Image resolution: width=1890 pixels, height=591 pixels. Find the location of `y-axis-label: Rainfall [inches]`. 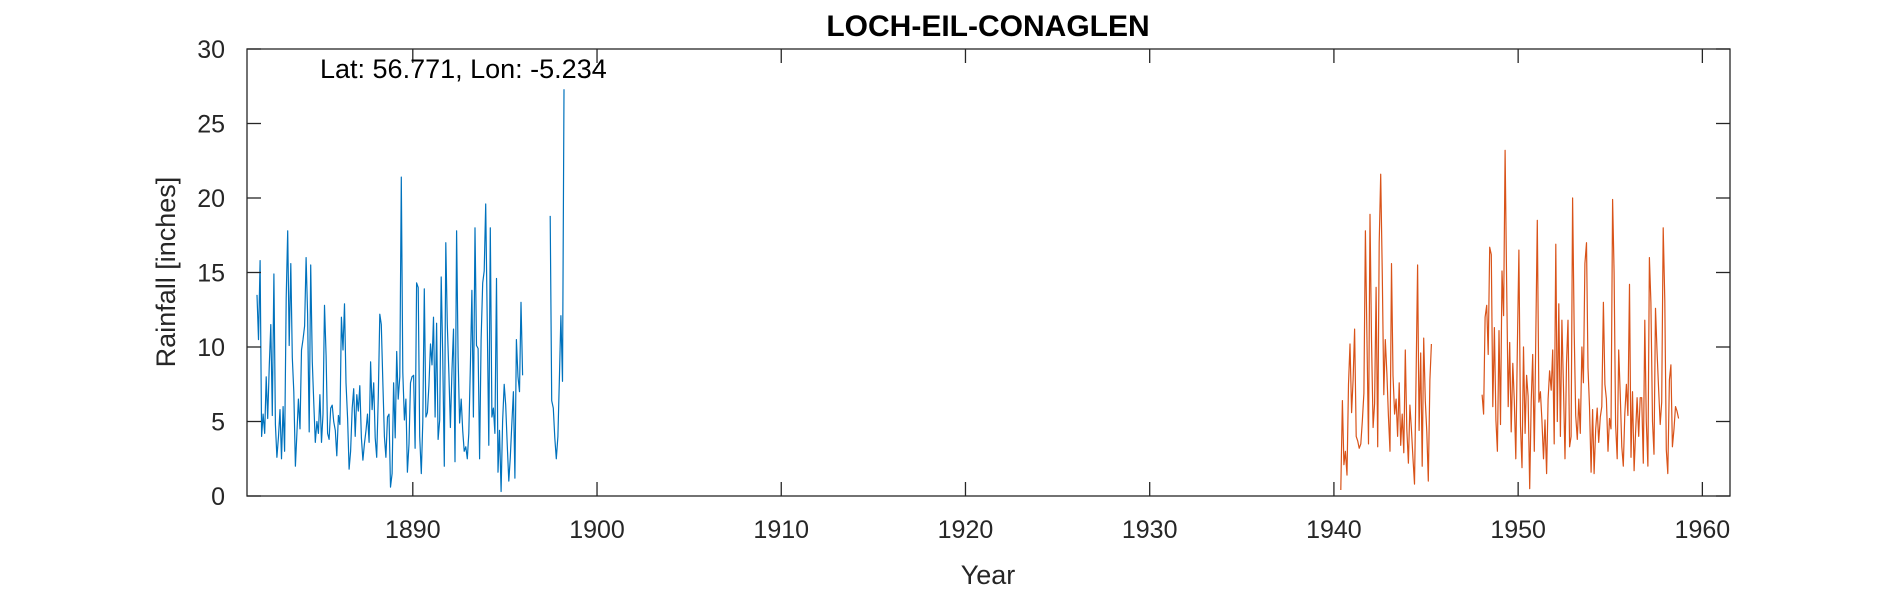

y-axis-label: Rainfall [inches] is located at coordinates (166, 272).